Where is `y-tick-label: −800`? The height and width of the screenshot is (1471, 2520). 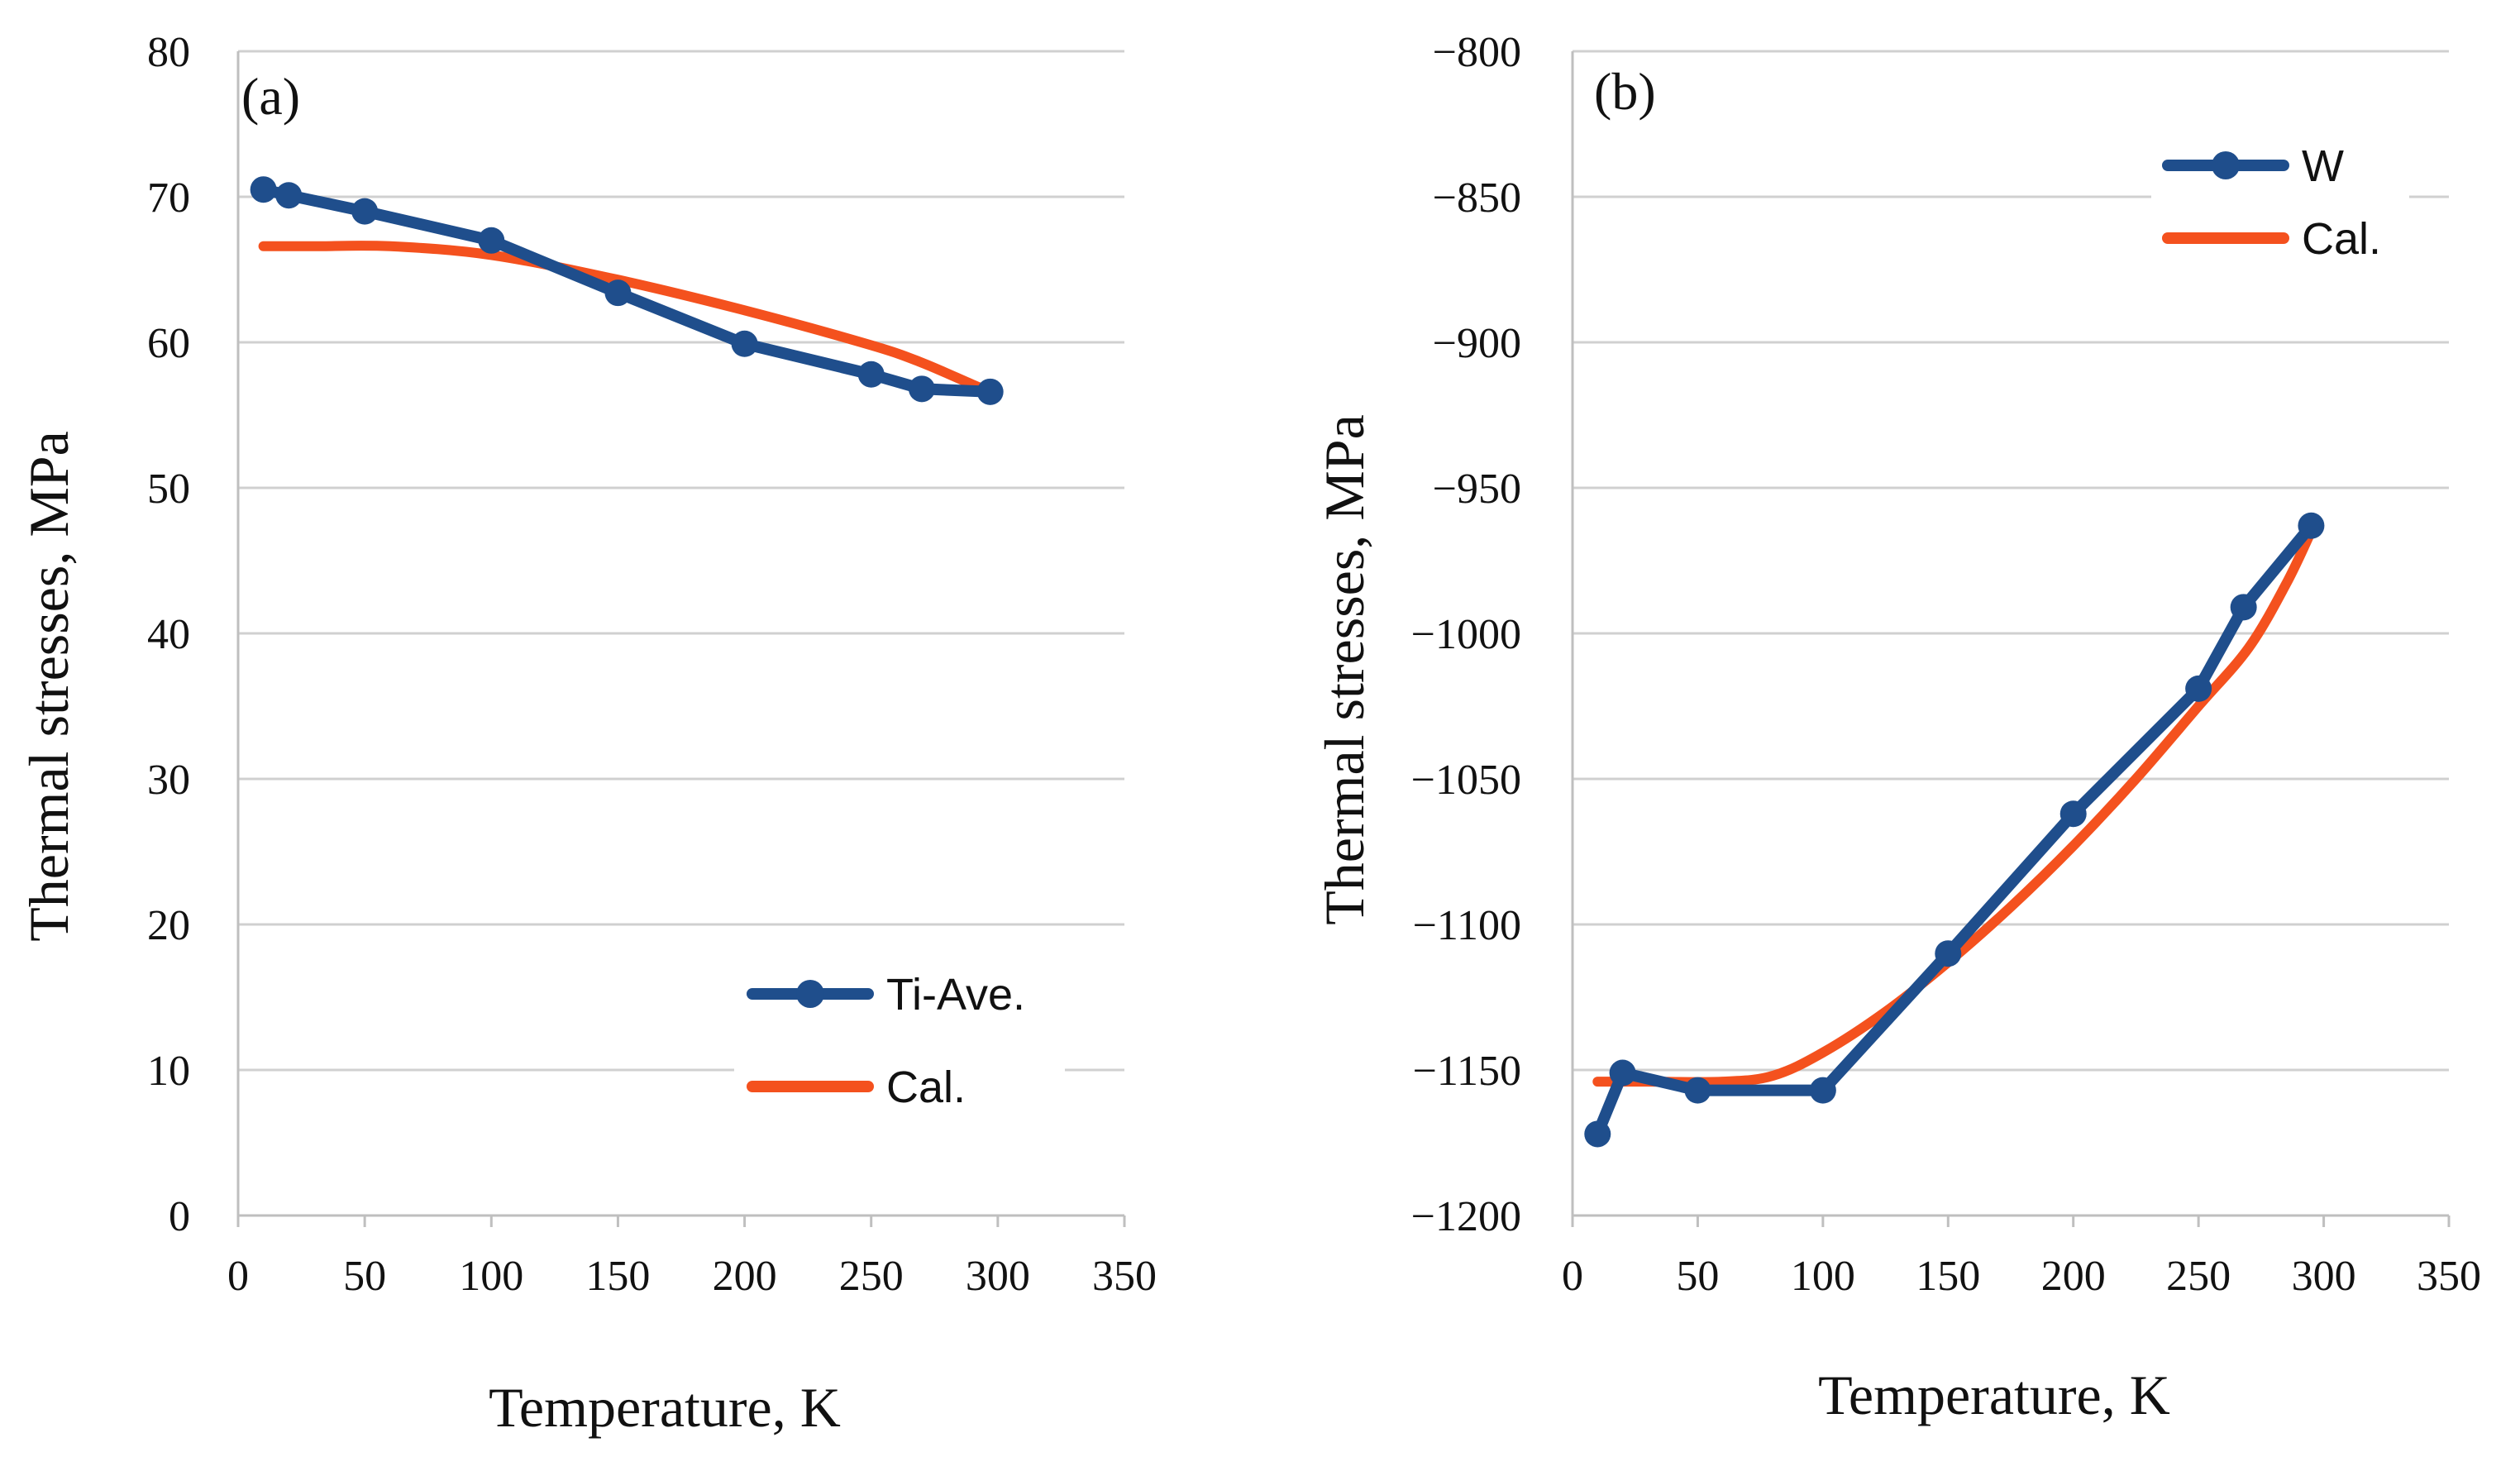
y-tick-label: −800 is located at coordinates (1477, 52).